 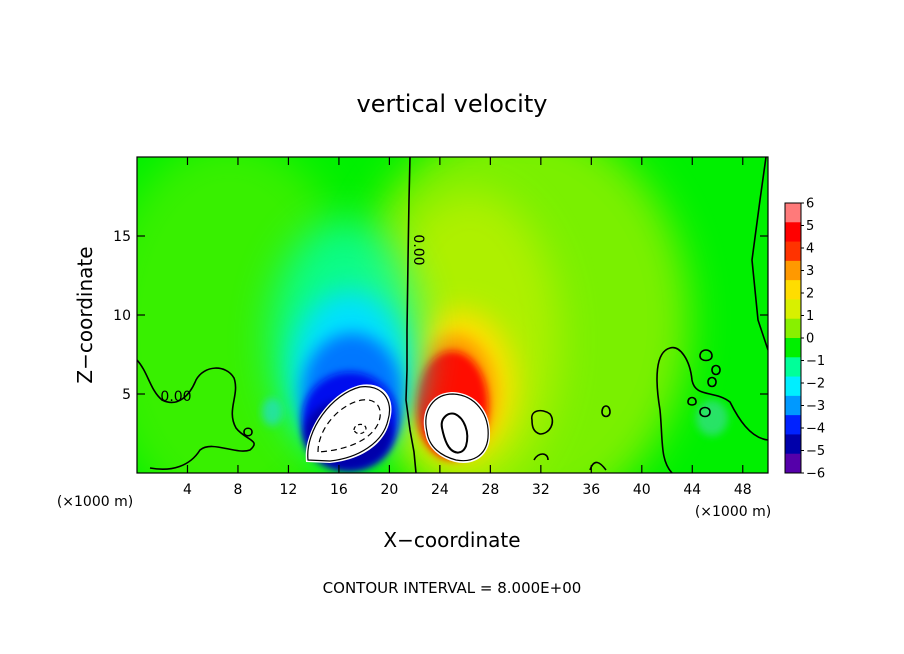 I want to click on x-tick-label: 20, so click(x=389, y=490).